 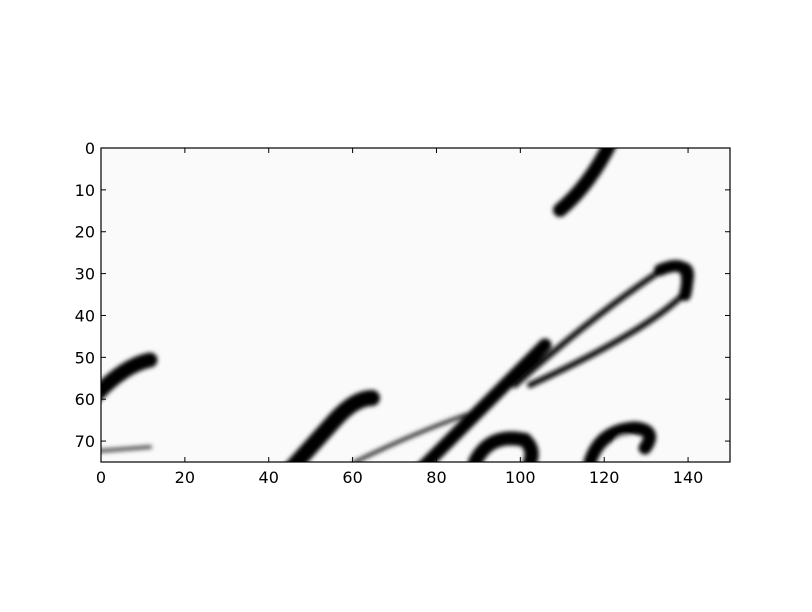 I want to click on x-tick-label: 60, so click(x=352, y=477).